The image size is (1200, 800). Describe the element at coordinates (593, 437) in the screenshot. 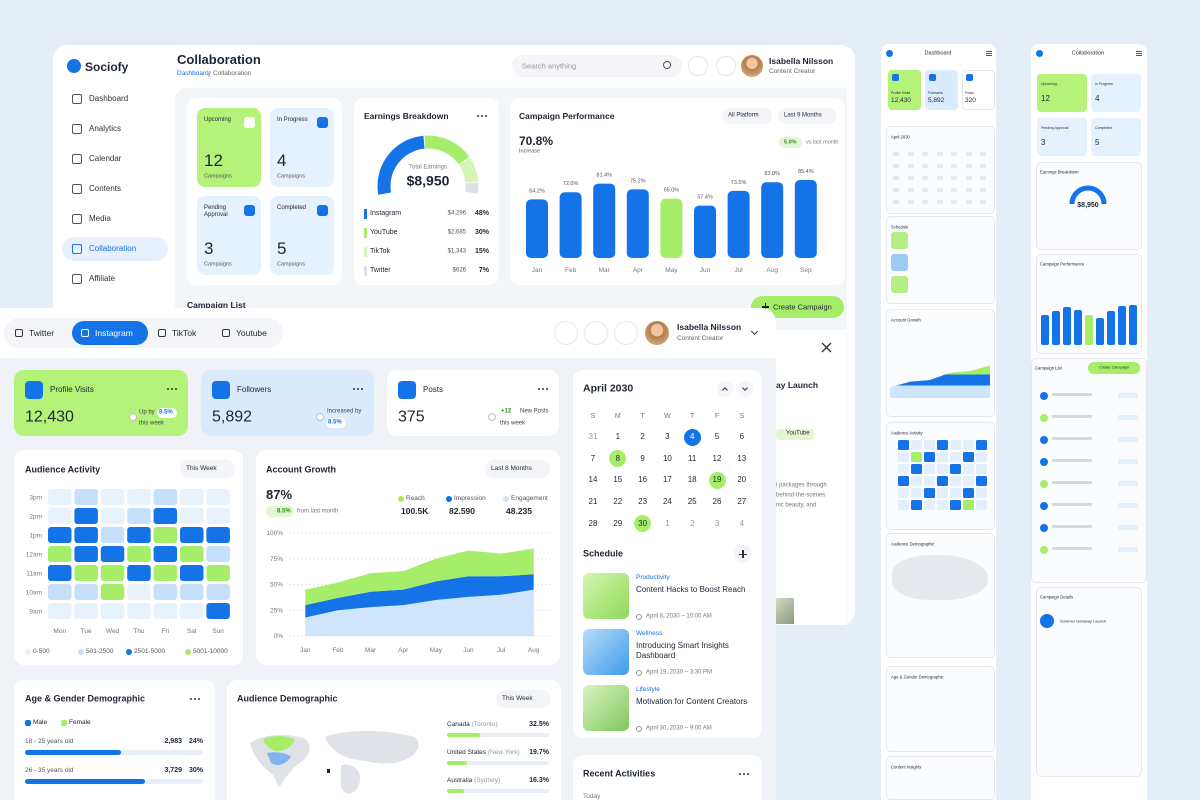

I see `day: 31` at that location.